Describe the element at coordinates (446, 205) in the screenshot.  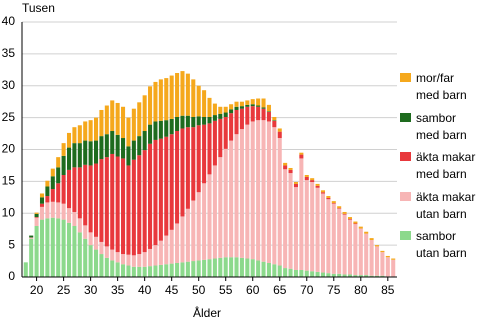
I see `legend-label: äkta makar utan barn` at that location.